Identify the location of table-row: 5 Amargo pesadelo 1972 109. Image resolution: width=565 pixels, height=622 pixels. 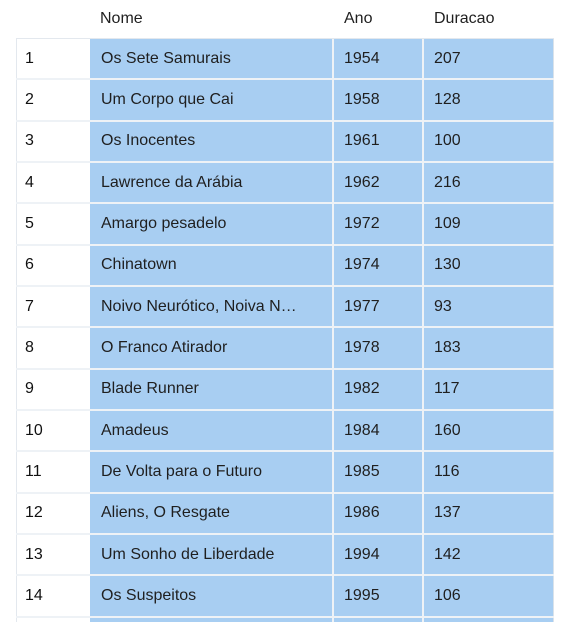
(285, 225).